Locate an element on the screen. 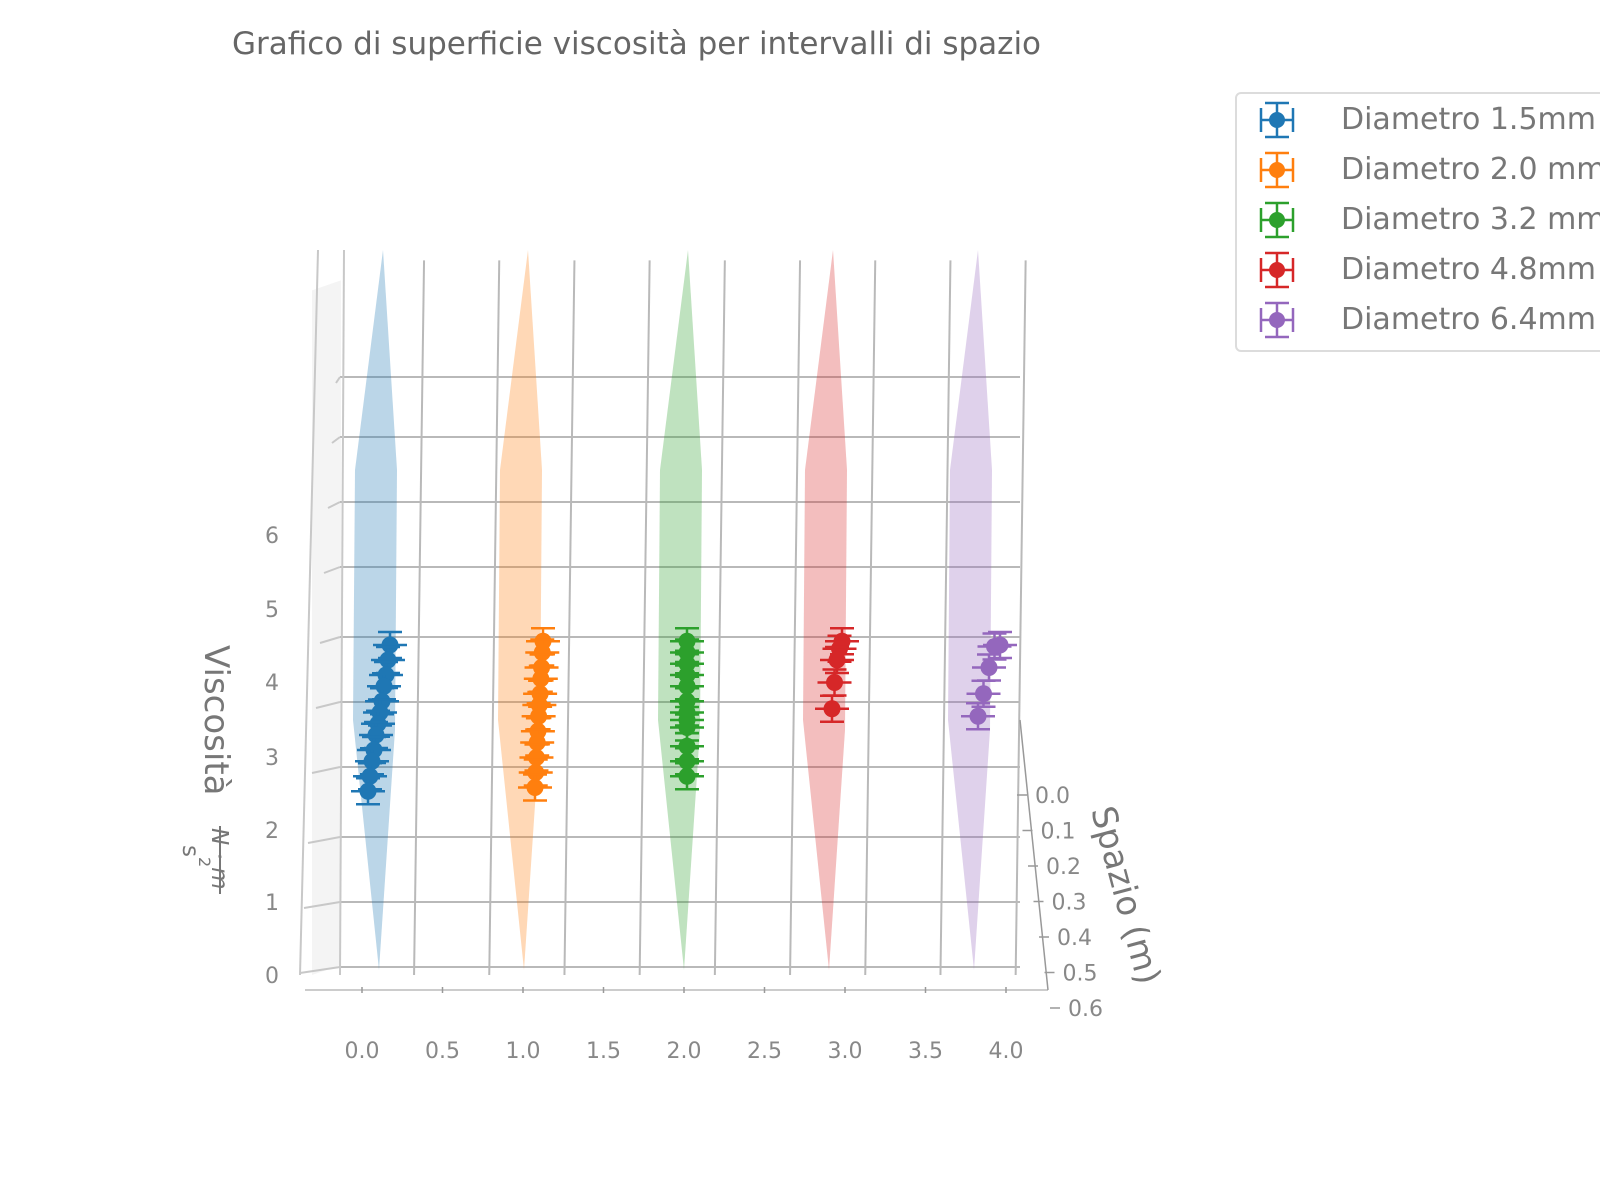 Image resolution: width=1600 pixels, height=1200 pixels. y-tick-label: 0.2 is located at coordinates (1063, 867).